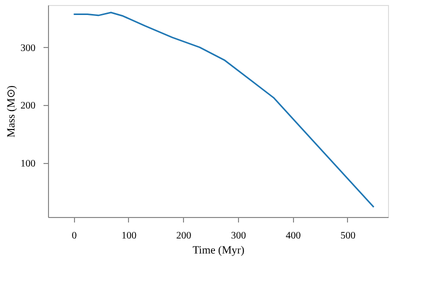 Image resolution: width=432 pixels, height=288 pixels. Describe the element at coordinates (28, 164) in the screenshot. I see `y-tick-label: 100` at that location.